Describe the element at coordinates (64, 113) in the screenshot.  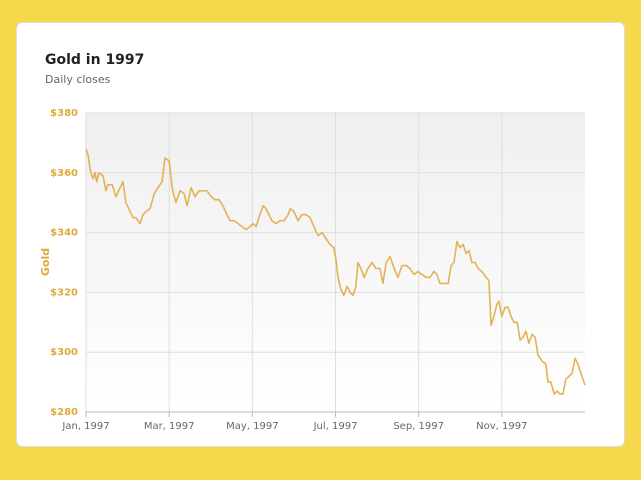
I see `y-tick-label: $380` at that location.